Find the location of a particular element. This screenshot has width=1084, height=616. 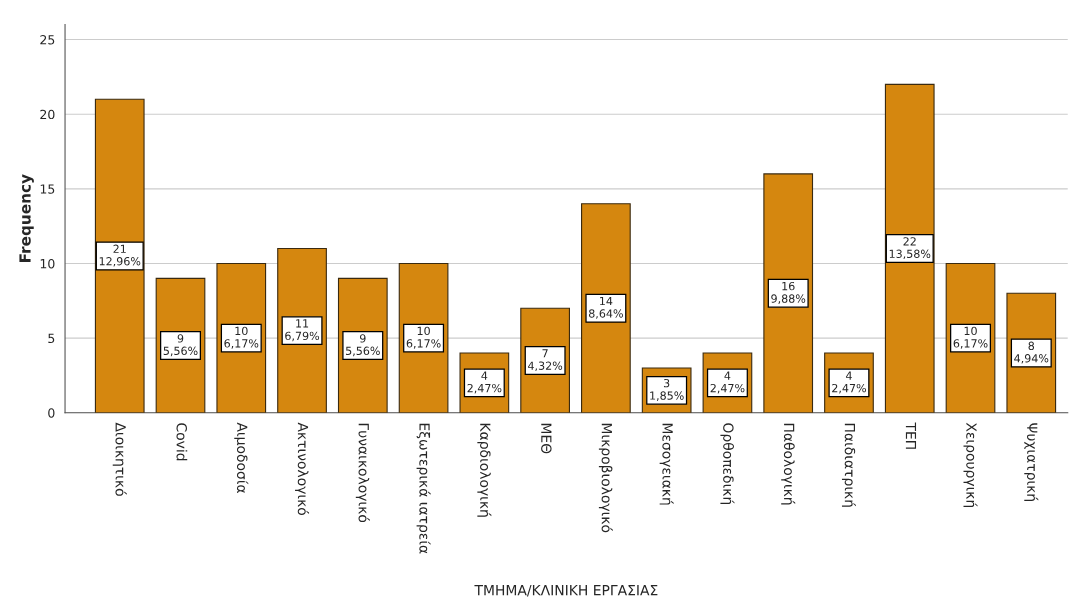

y-tick-label: 10 is located at coordinates (47, 263).